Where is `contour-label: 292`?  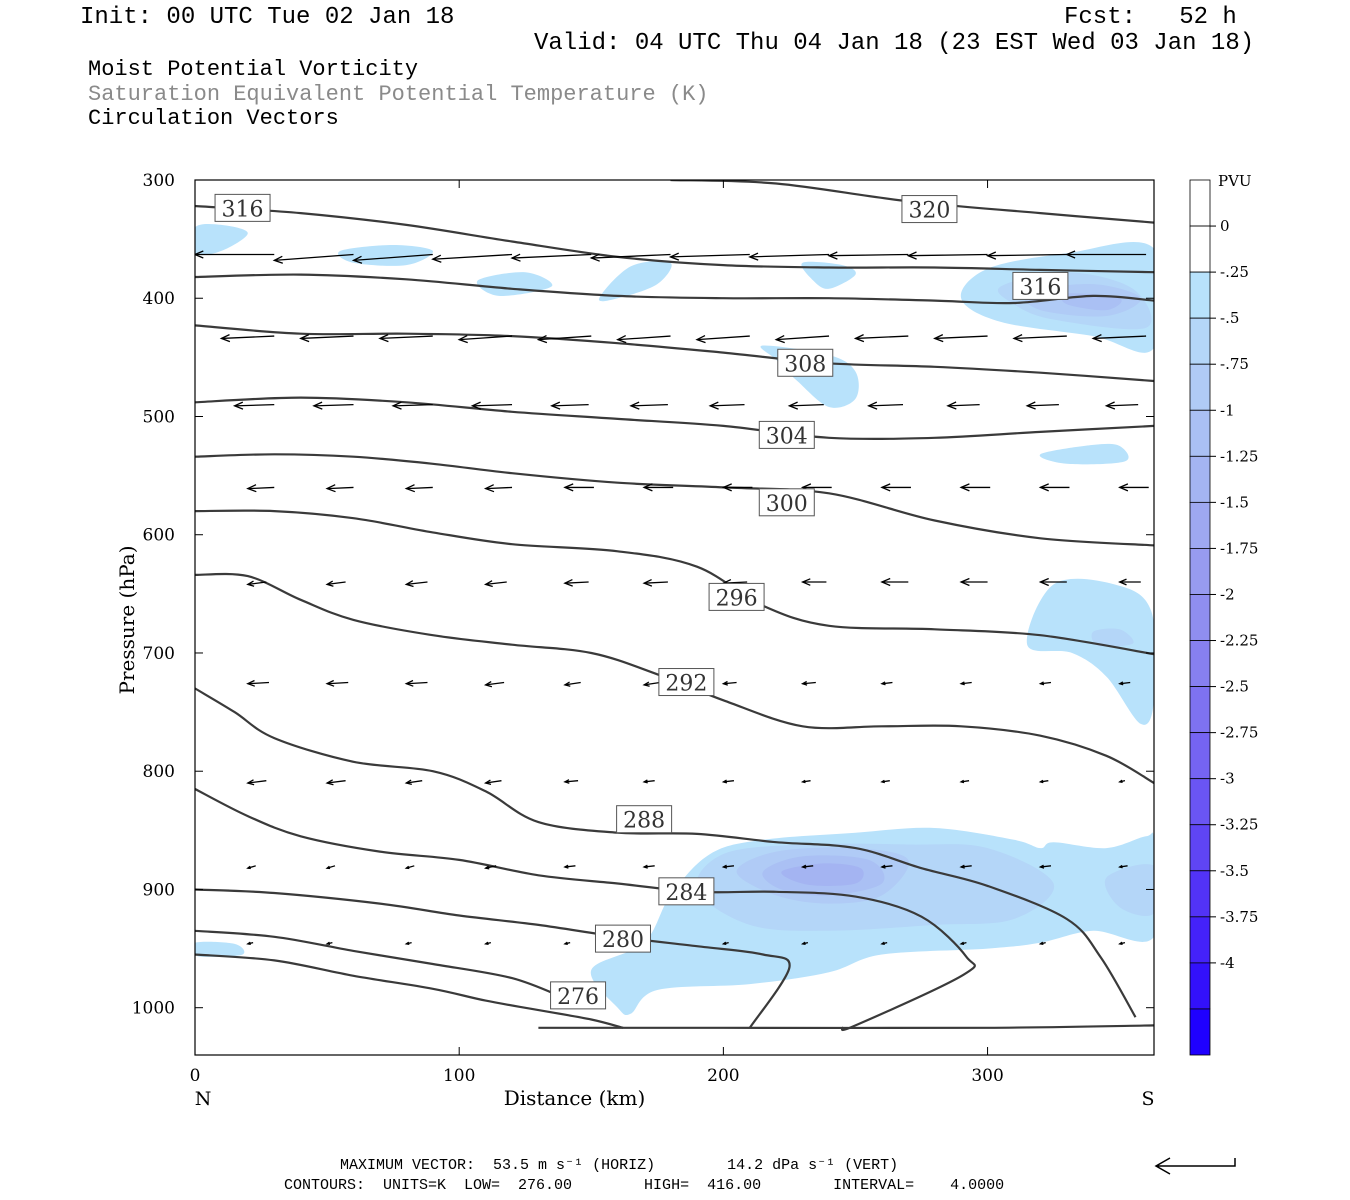
contour-label: 292 is located at coordinates (686, 682).